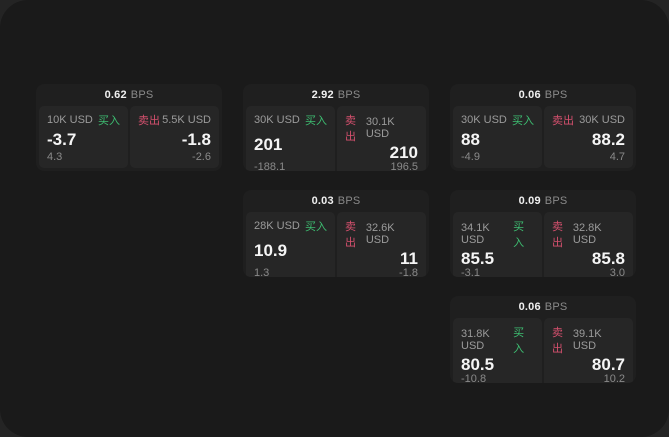 This screenshot has width=669, height=437. I want to click on sell-amount: 32.8K USD, so click(587, 234).